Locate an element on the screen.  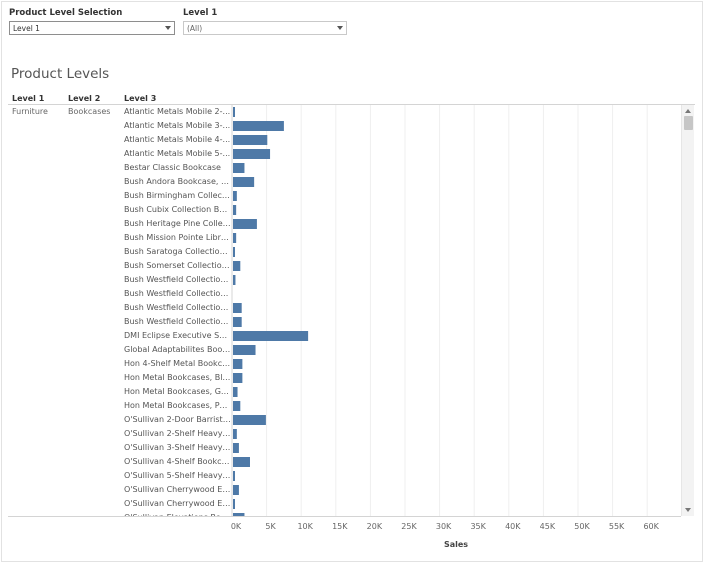
x-tick-label: 15K is located at coordinates (340, 526).